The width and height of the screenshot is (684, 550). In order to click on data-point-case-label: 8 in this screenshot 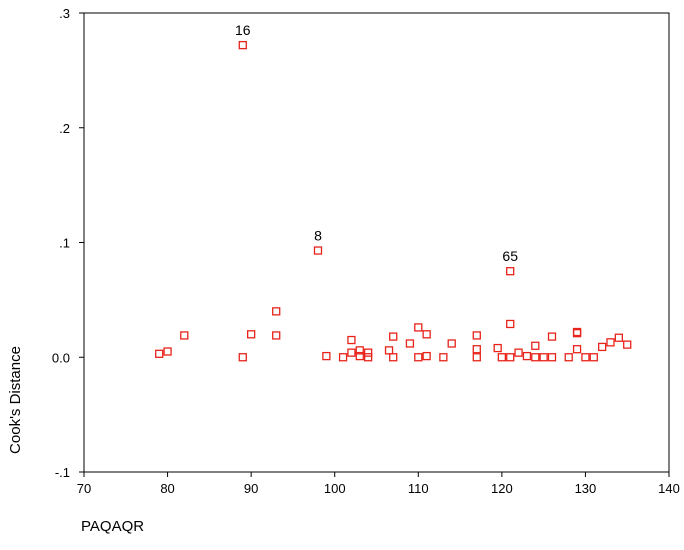, I will do `click(318, 236)`.